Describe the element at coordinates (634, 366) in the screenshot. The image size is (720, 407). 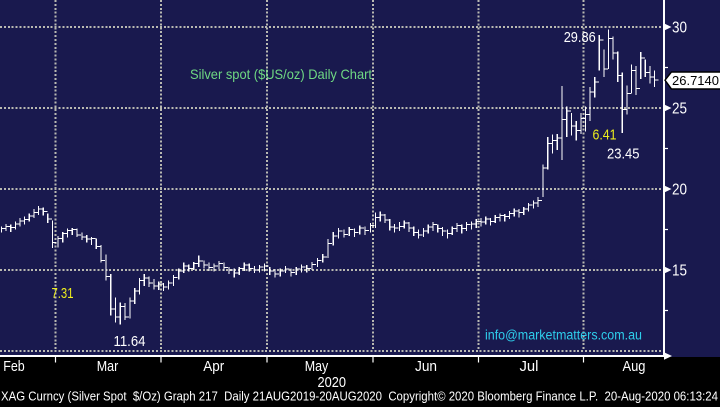
I see `svg-text: Aug` at that location.